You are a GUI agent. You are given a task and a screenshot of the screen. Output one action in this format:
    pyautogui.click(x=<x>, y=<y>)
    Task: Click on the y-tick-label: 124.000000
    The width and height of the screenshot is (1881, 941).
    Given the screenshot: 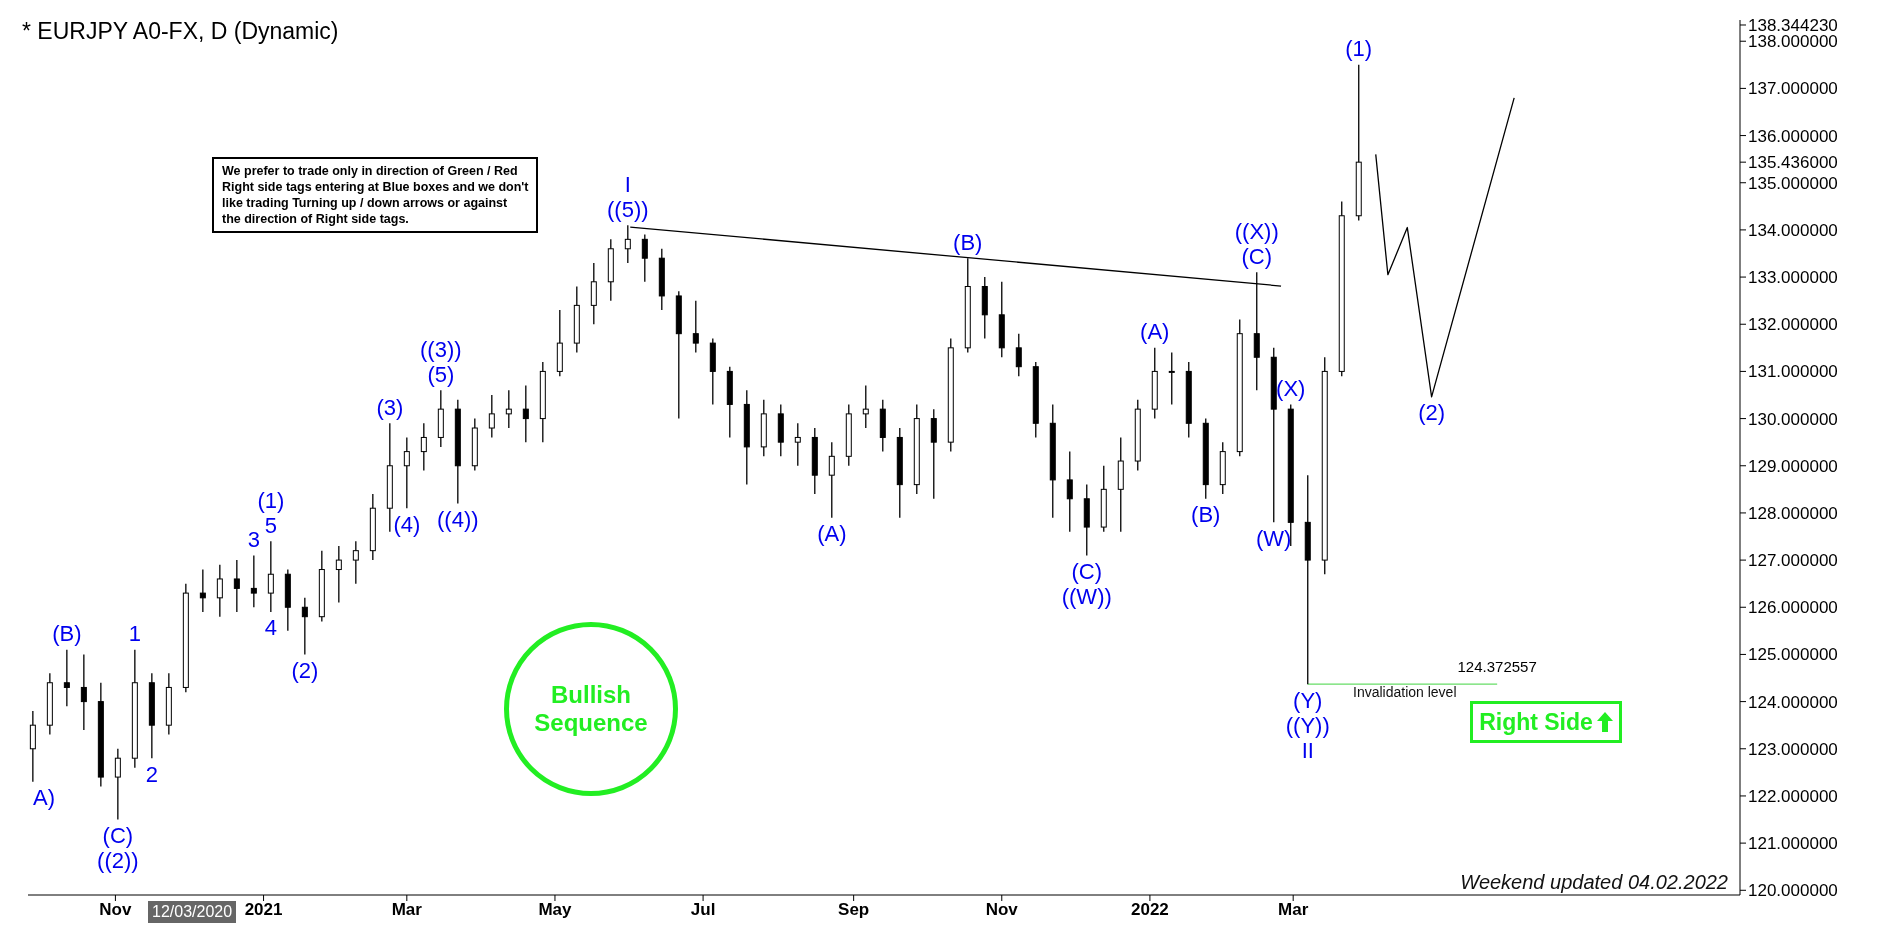 What is the action you would take?
    pyautogui.click(x=1793, y=702)
    